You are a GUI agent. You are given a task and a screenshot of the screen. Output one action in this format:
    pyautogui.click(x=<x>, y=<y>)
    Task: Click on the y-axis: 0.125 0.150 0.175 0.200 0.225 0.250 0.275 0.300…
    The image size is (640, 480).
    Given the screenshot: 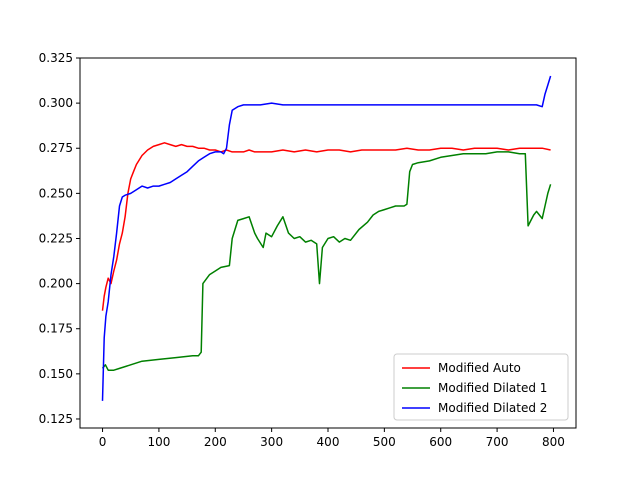 What is the action you would take?
    pyautogui.click(x=59, y=238)
    